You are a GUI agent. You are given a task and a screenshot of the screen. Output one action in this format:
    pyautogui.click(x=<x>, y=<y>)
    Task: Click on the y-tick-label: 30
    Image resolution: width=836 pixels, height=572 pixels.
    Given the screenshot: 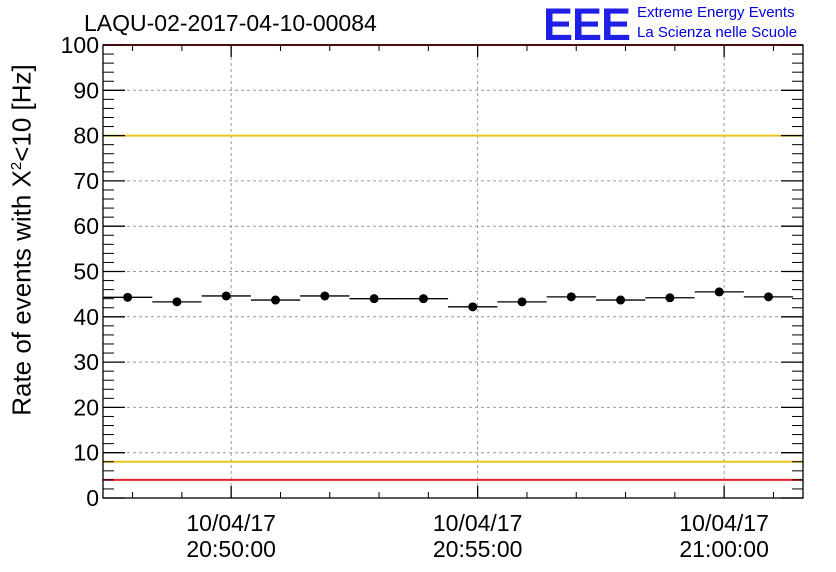 What is the action you would take?
    pyautogui.click(x=86, y=362)
    